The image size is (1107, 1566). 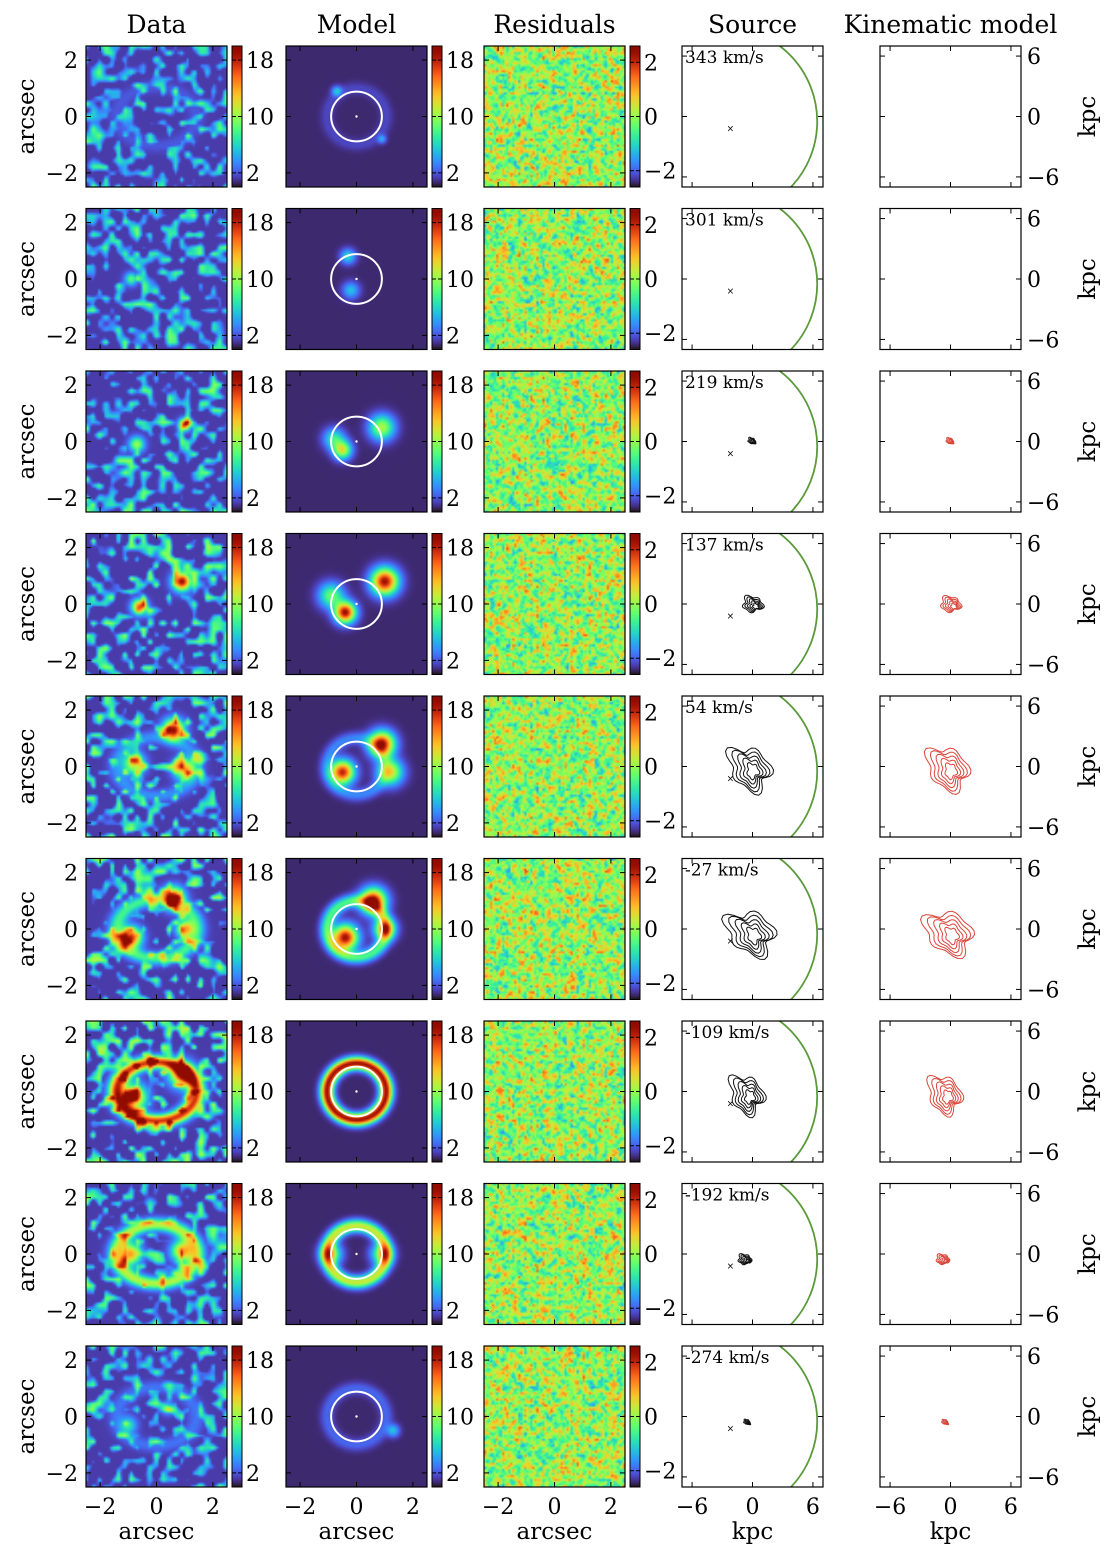 I want to click on source-center-marker: ×, so click(x=731, y=942).